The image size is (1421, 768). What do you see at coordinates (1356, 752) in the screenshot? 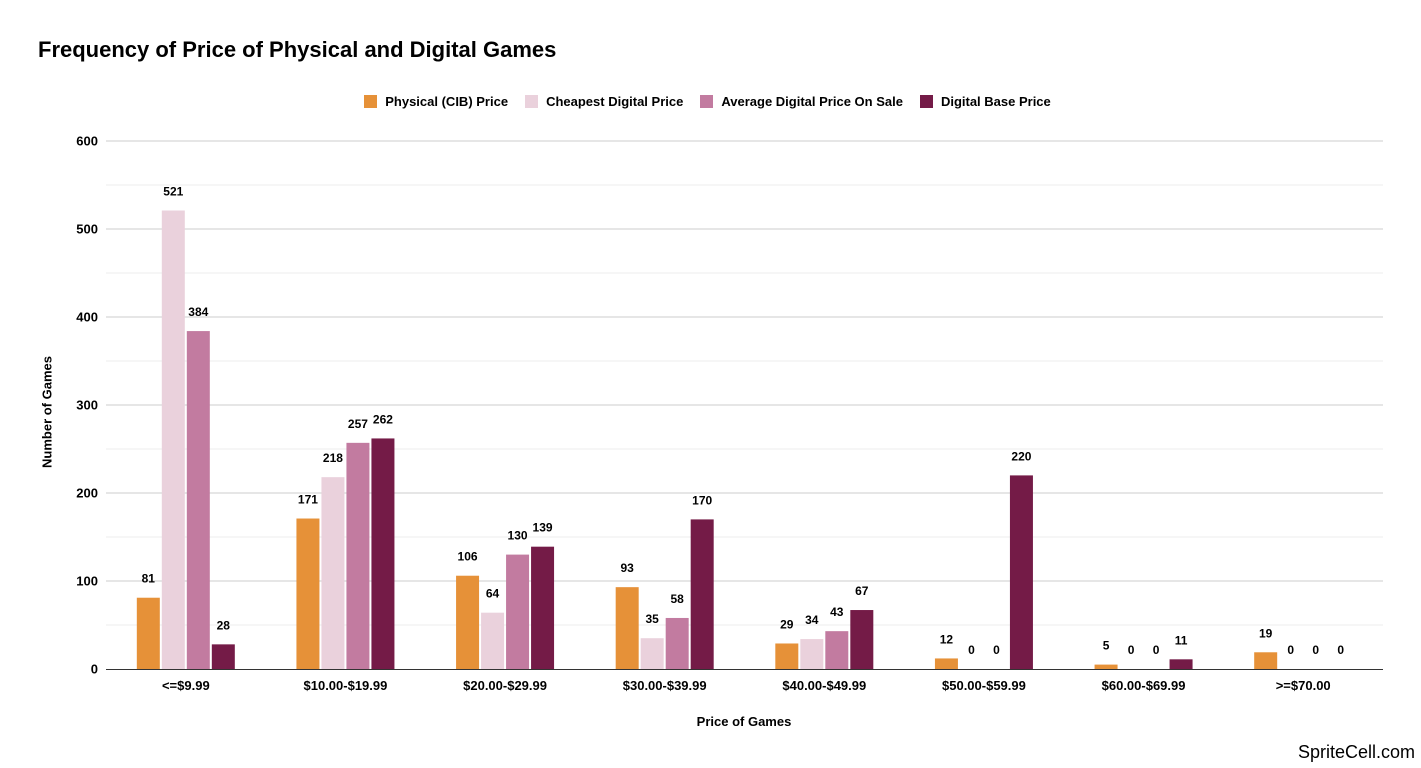
I see `watermark: SpriteCell.com` at bounding box center [1356, 752].